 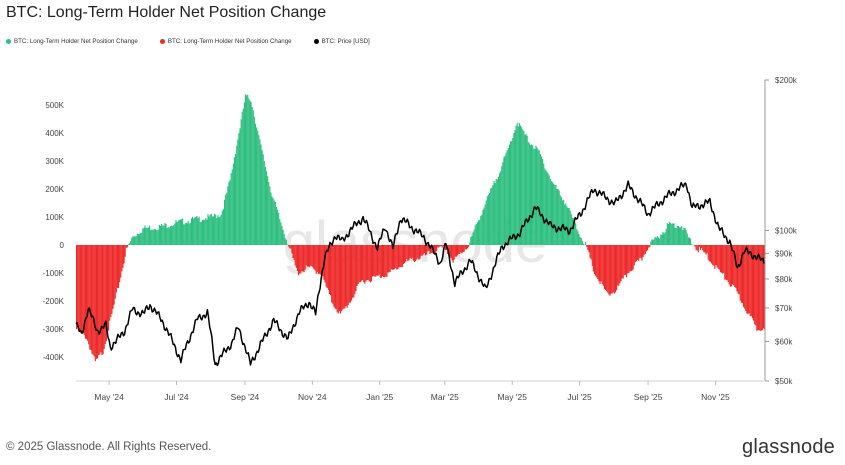 What do you see at coordinates (781, 231) in the screenshot?
I see `y-axis-right-ticks: $200k $100k $90k $80k $70k $60k $50k` at bounding box center [781, 231].